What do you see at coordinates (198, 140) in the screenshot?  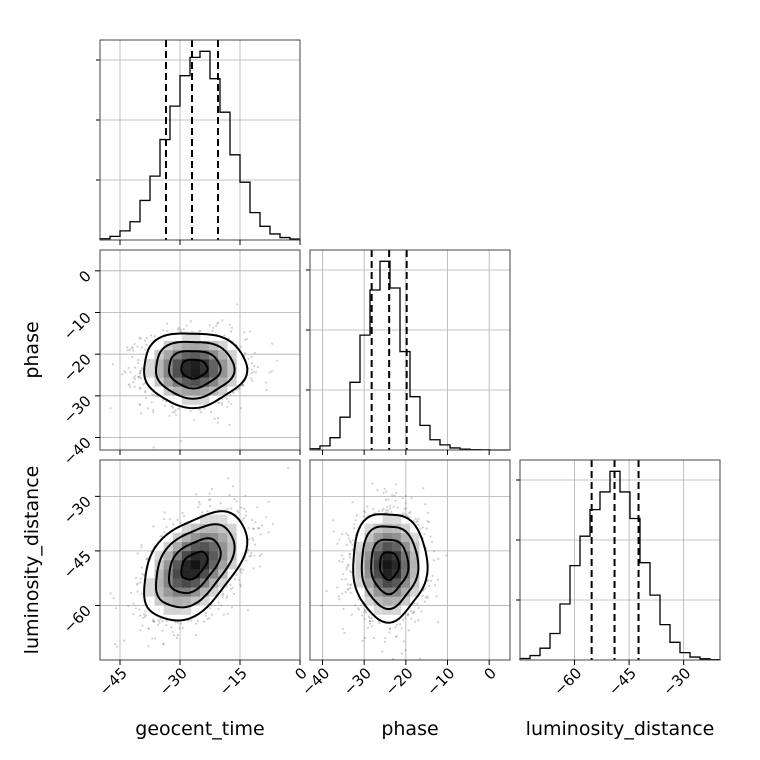 I see `panel-geocent_time-marginal` at bounding box center [198, 140].